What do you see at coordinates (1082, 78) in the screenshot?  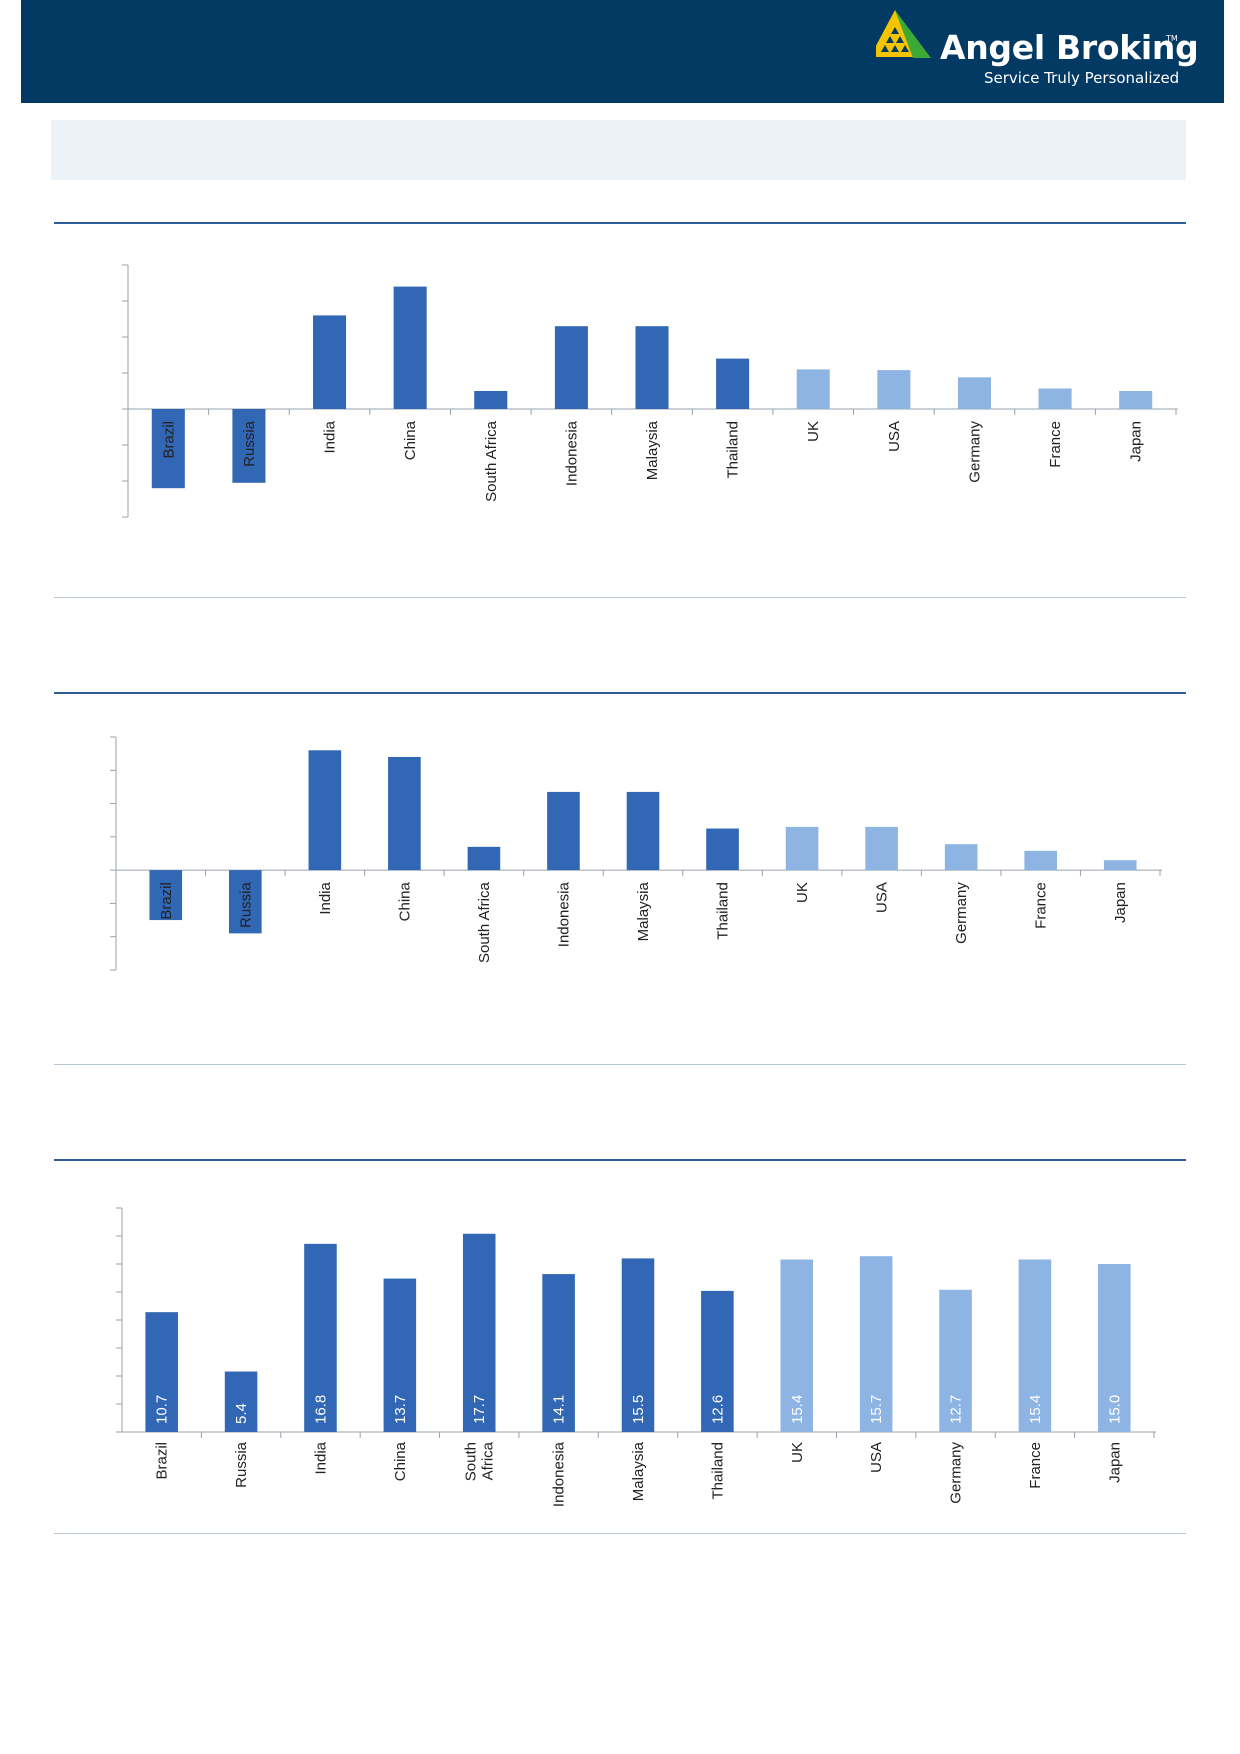 I see `brand-tagline: Service Truly Personalized` at bounding box center [1082, 78].